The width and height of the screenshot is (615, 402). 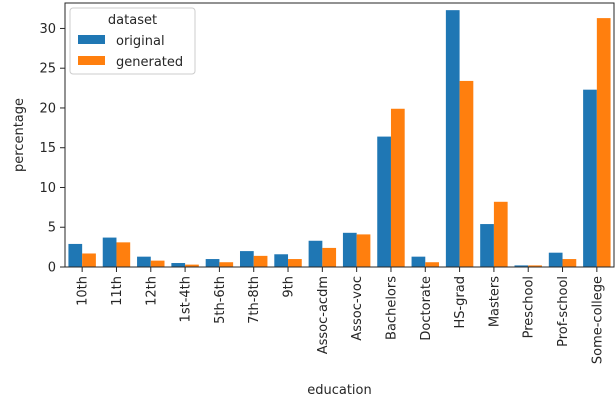 I want to click on bar-original-7th-8th, so click(x=246, y=259).